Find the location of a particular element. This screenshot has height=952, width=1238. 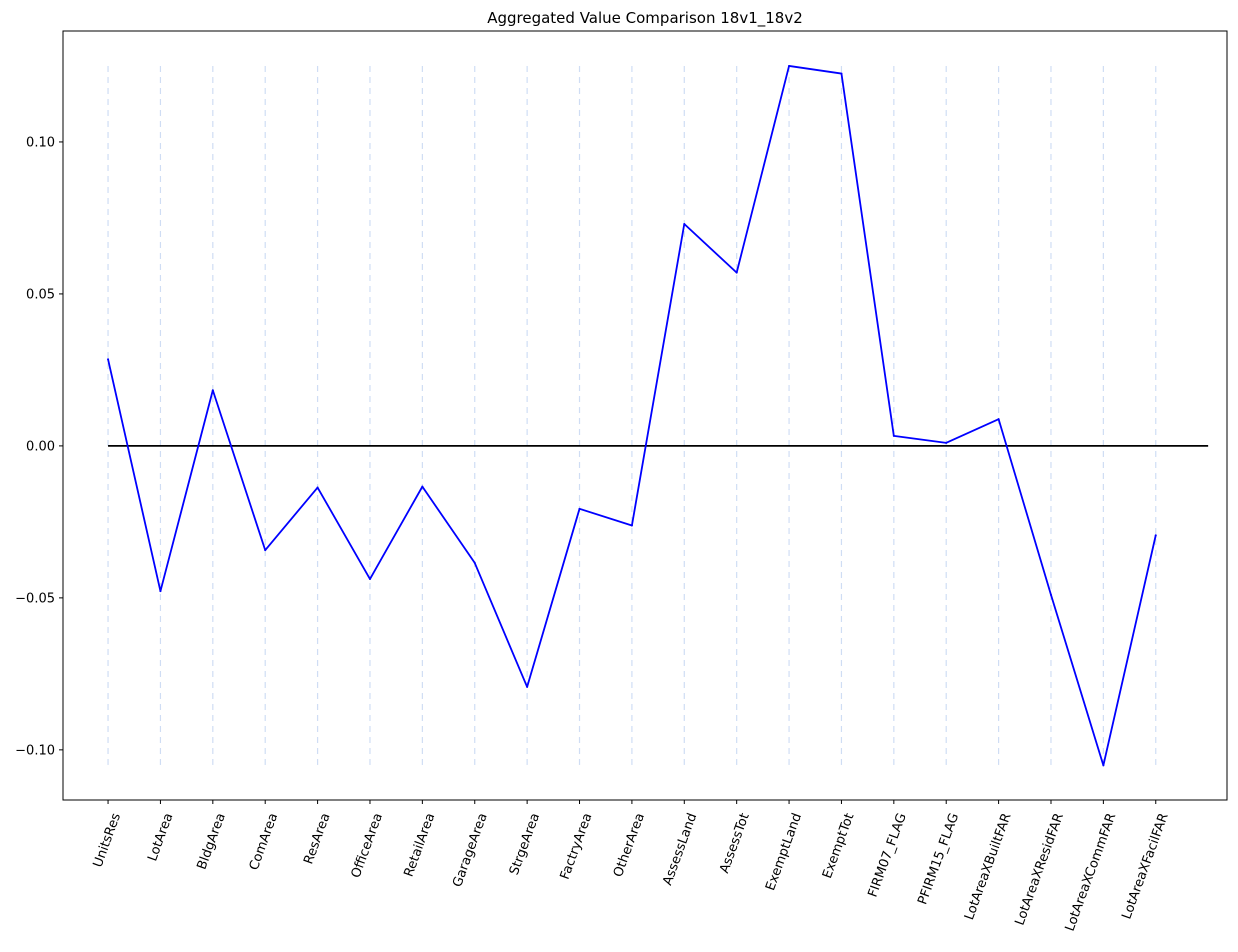

y-tick-label: 0.00 is located at coordinates (40, 446).